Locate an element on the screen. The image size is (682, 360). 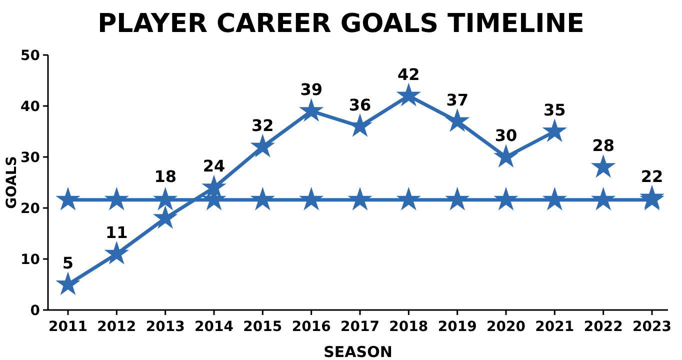
y-tick-label: 50 is located at coordinates (30, 56).